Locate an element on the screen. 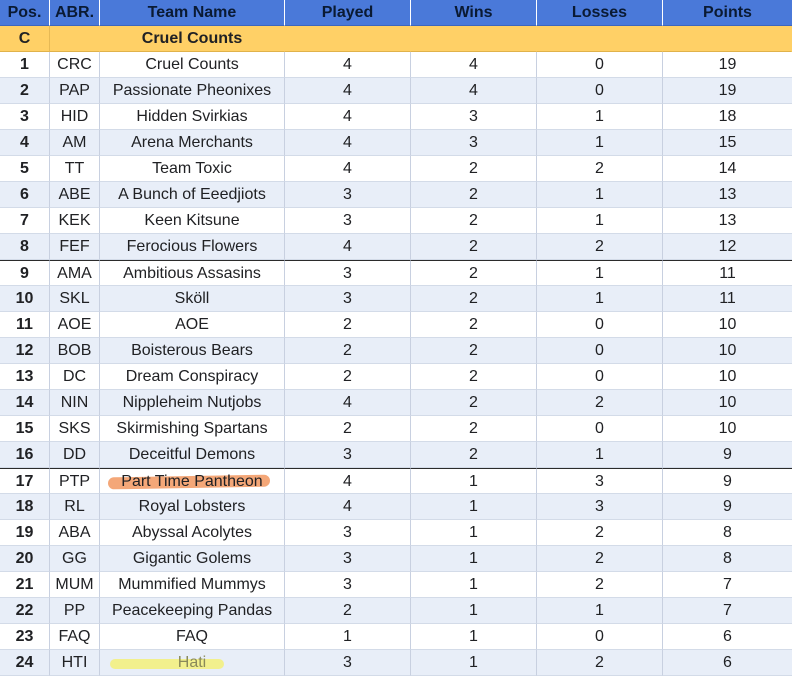 The image size is (792, 682). pos-cell: 6 is located at coordinates (25, 195).